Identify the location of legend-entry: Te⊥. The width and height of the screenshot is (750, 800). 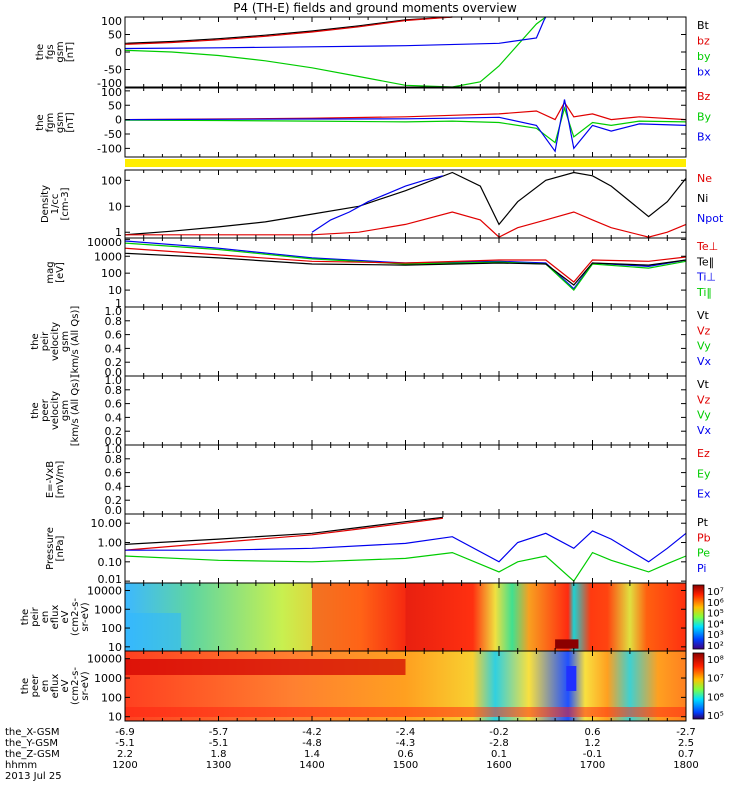
(707, 246).